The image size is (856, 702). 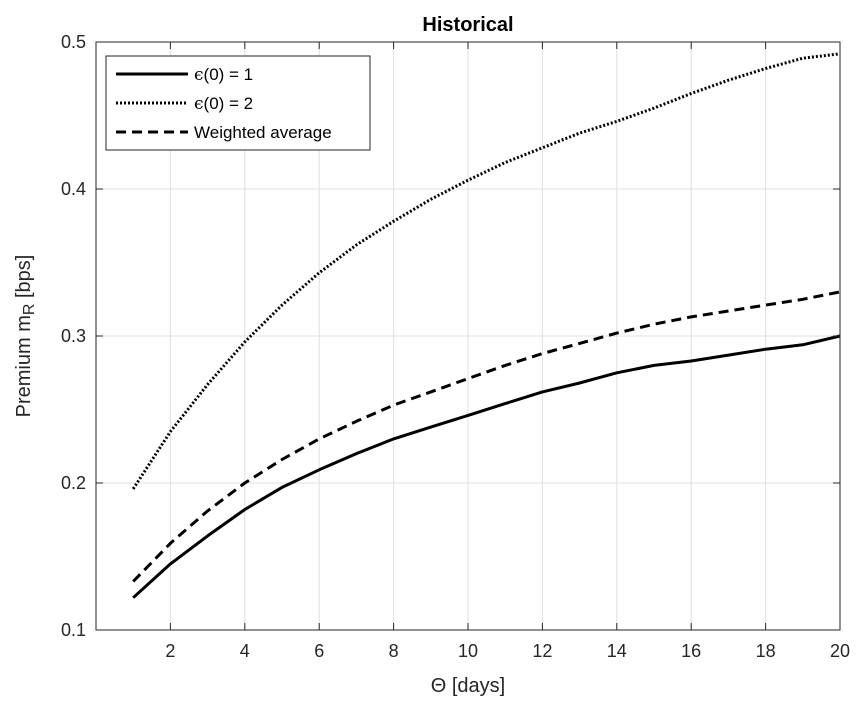 I want to click on y-tick-label: 0.3, so click(x=73, y=336).